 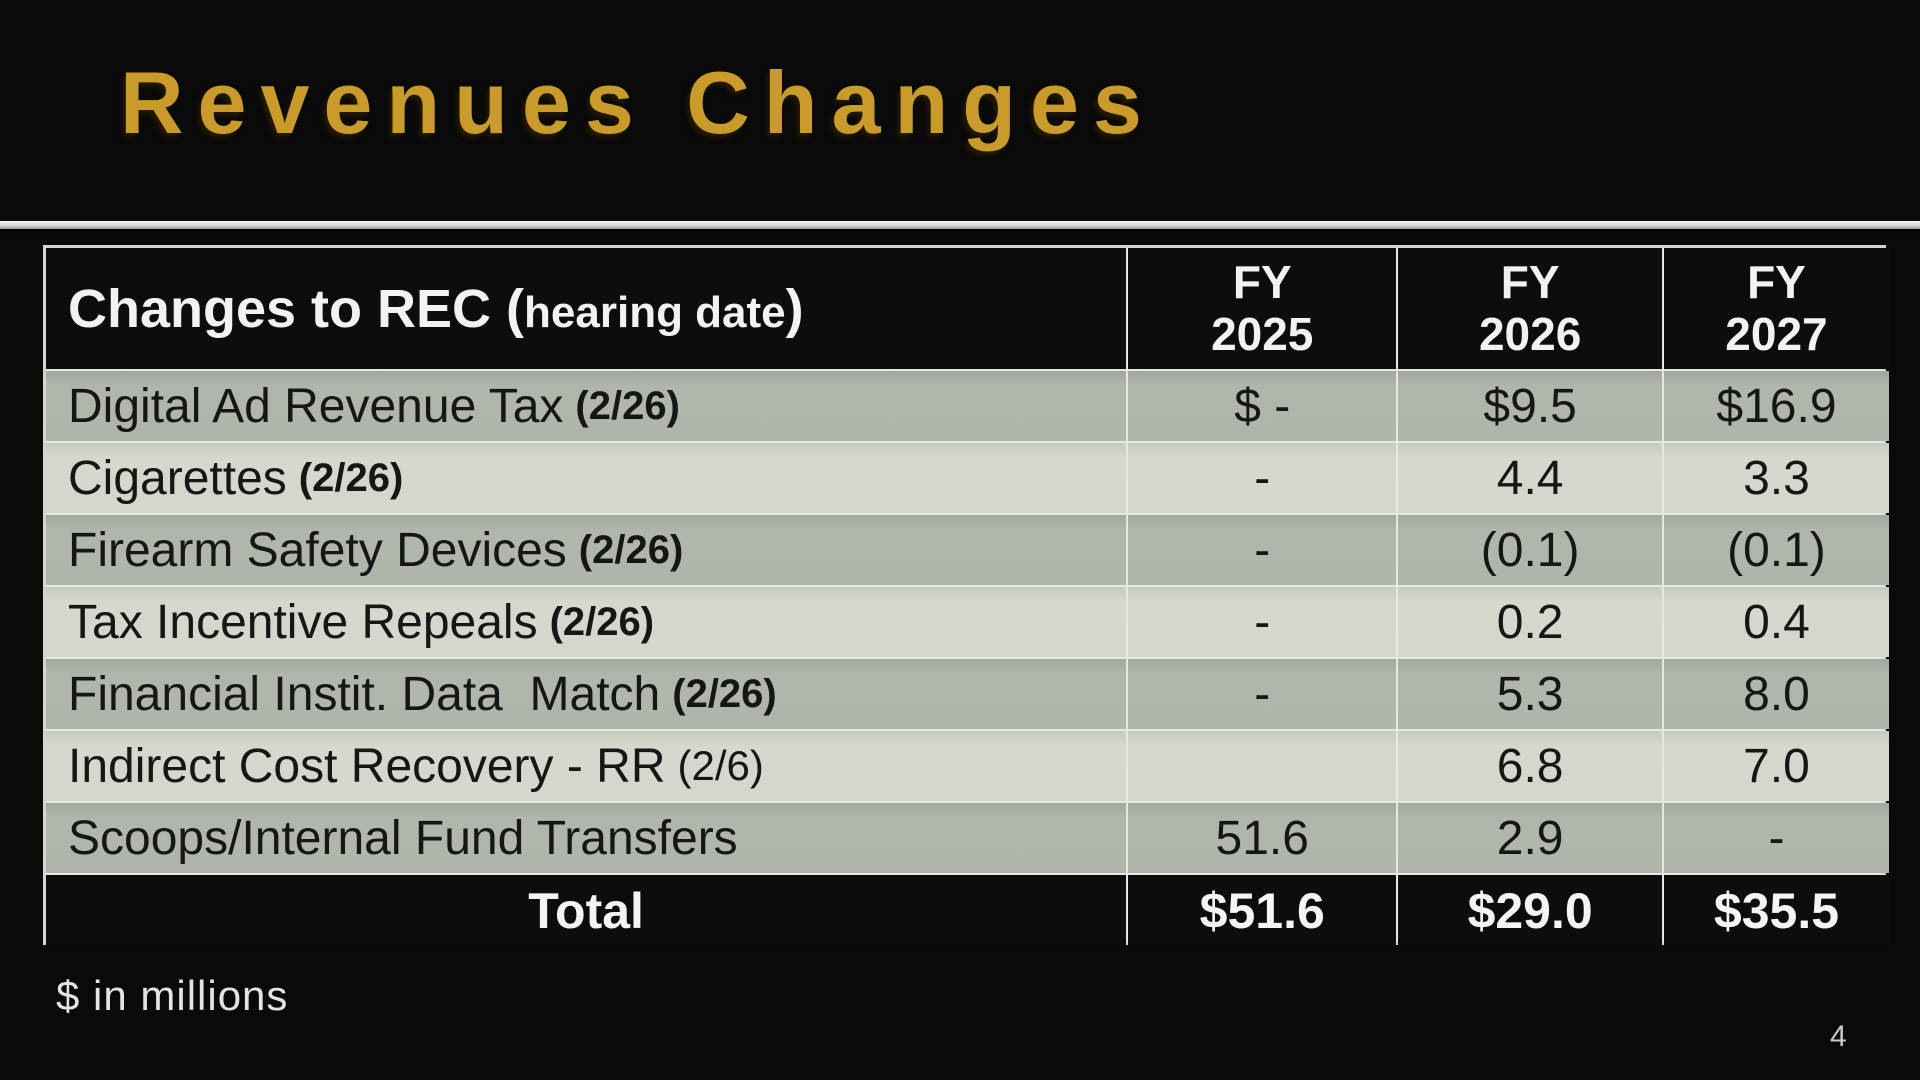 What do you see at coordinates (1262, 910) in the screenshot?
I see `total-fy2025: $51.6` at bounding box center [1262, 910].